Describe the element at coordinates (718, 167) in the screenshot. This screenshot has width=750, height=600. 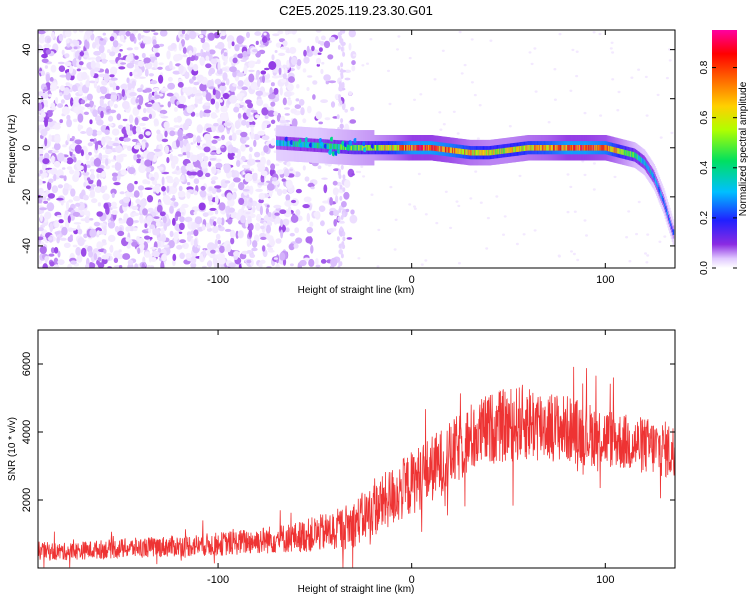
I see `colorbar-ticks: 0.00.20.40.60.8` at that location.